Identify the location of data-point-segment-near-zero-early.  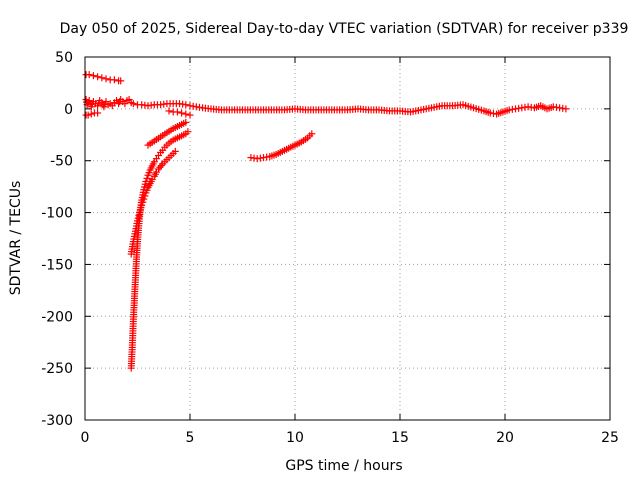
(89, 101).